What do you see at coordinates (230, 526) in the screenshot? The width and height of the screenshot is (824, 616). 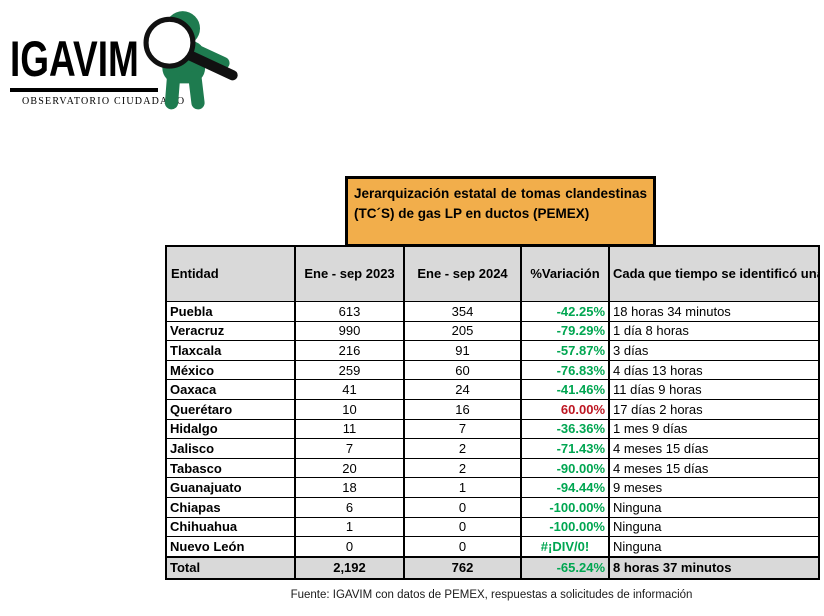 I see `cell-entidad: Chihuahua` at bounding box center [230, 526].